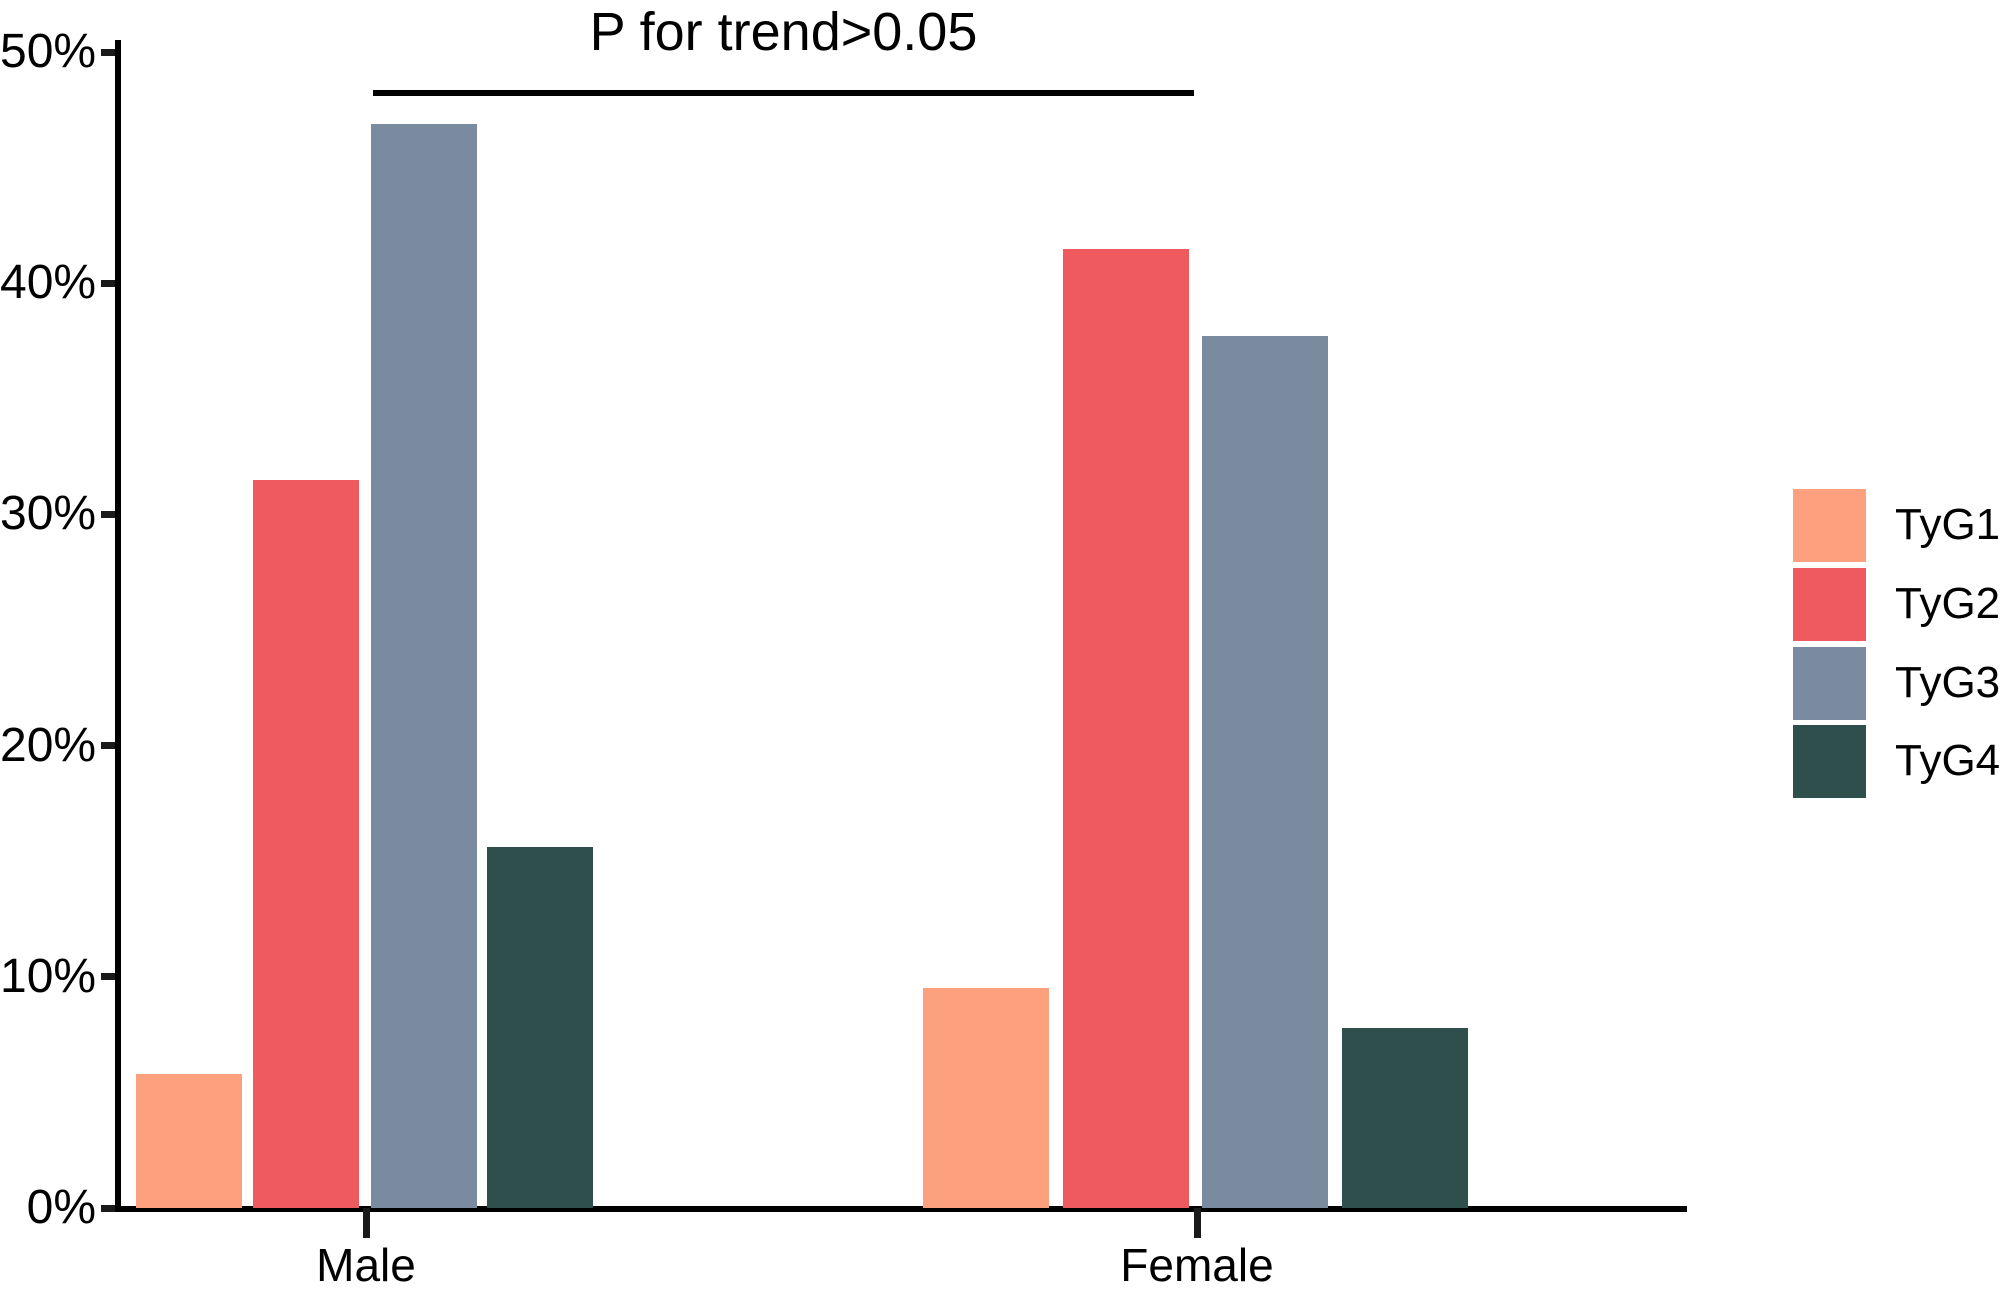 The image size is (2000, 1289). I want to click on y-axis-line, so click(118, 625).